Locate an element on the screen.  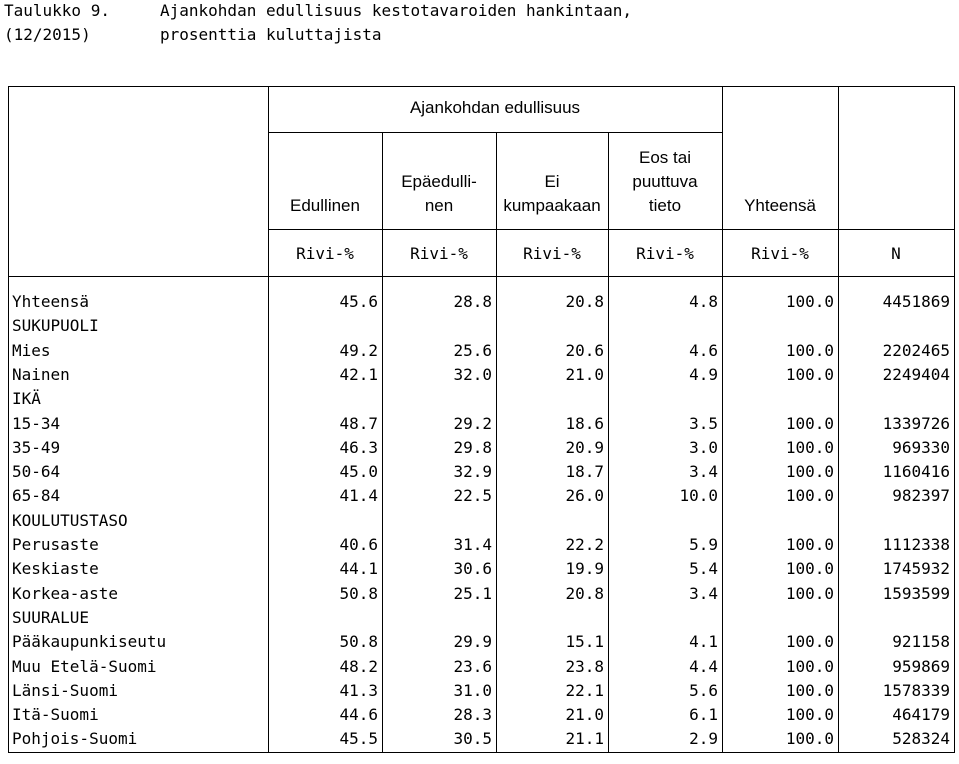
table-cell: 4.9 is located at coordinates (703, 374).